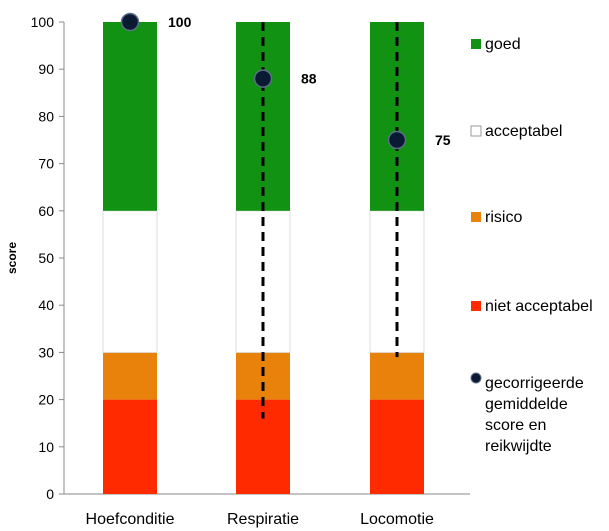 The height and width of the screenshot is (531, 609). What do you see at coordinates (180, 22) in the screenshot?
I see `data-label: 100` at bounding box center [180, 22].